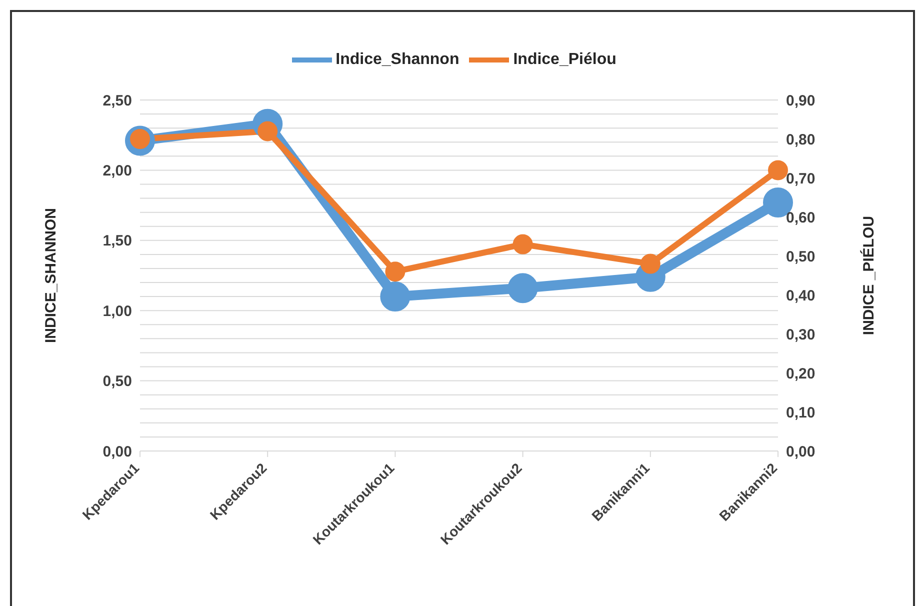 Image resolution: width=918 pixels, height=606 pixels. What do you see at coordinates (801, 217) in the screenshot?
I see `y2-tick-label: 0,60` at bounding box center [801, 217].